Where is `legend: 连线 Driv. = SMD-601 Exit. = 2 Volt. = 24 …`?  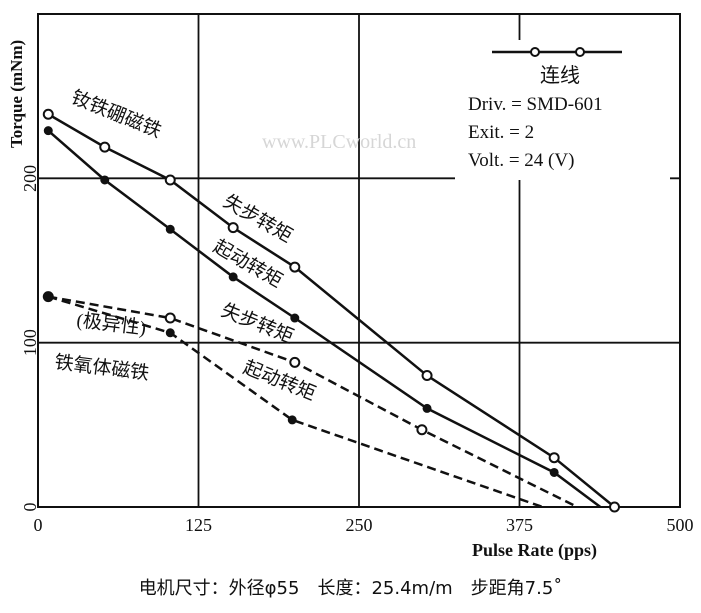
legend: 连线 Driv. = SMD-601 Exit. = 2 Volt. = 24 … is located at coordinates (562, 110).